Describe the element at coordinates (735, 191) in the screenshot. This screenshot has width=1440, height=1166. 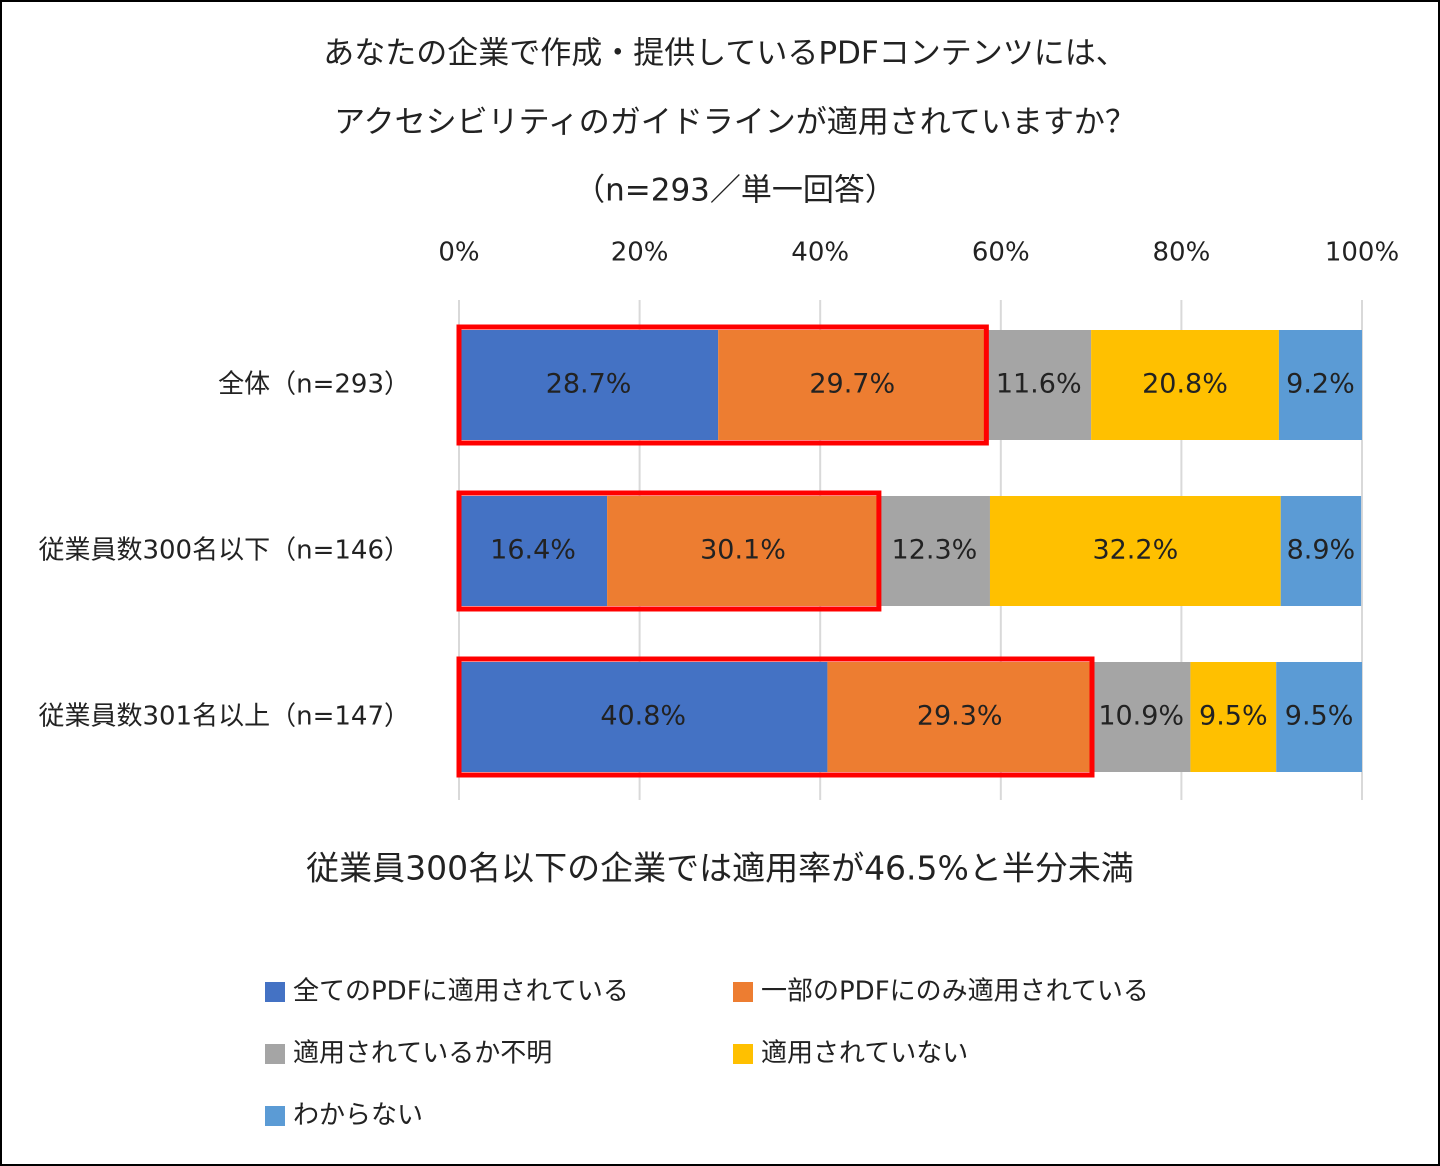
I see `chart-subtitle: （n=293／単一回答）` at that location.